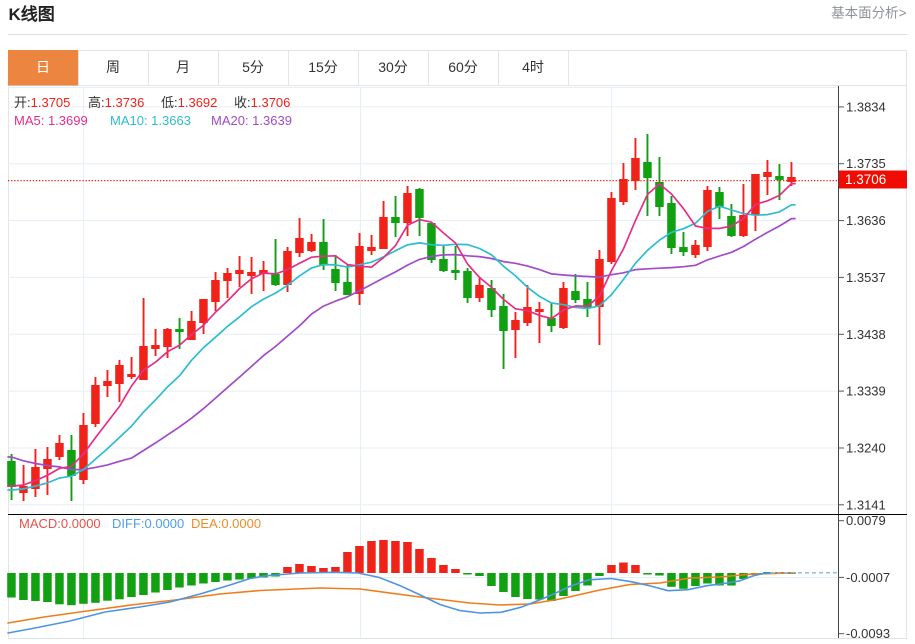  Describe the element at coordinates (533, 67) in the screenshot. I see `svg-text: 4时` at that location.